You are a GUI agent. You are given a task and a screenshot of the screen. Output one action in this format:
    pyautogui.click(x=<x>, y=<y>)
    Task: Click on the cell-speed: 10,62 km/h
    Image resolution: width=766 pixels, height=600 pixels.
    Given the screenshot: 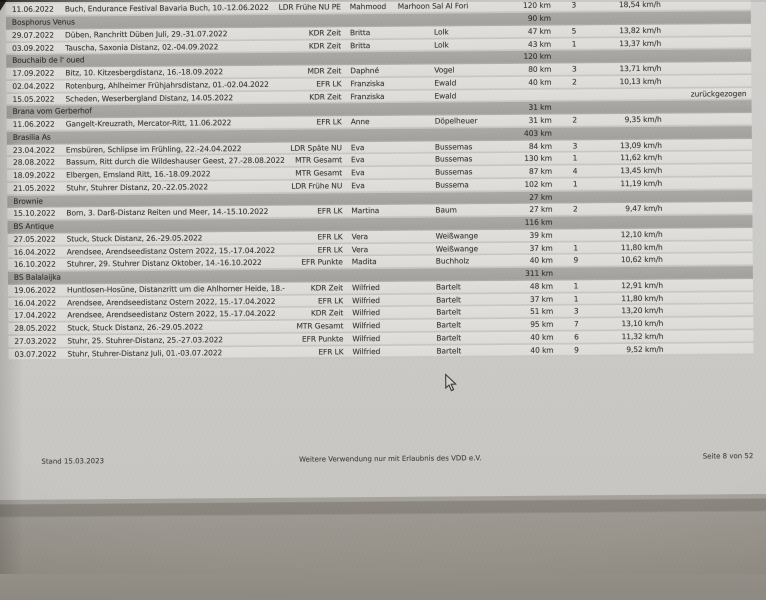 What is the action you would take?
    pyautogui.click(x=641, y=260)
    